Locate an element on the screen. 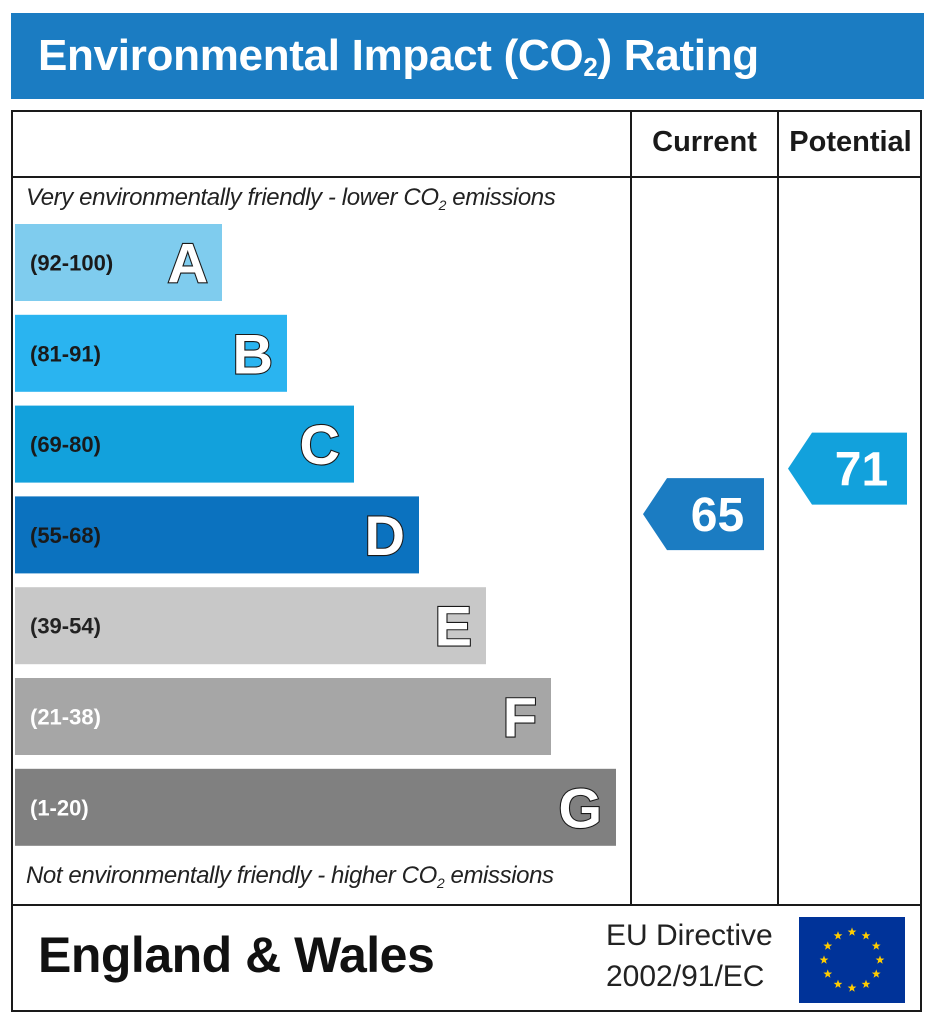 The image size is (935, 1024). bottom-note-subscript: 2 is located at coordinates (440, 883).